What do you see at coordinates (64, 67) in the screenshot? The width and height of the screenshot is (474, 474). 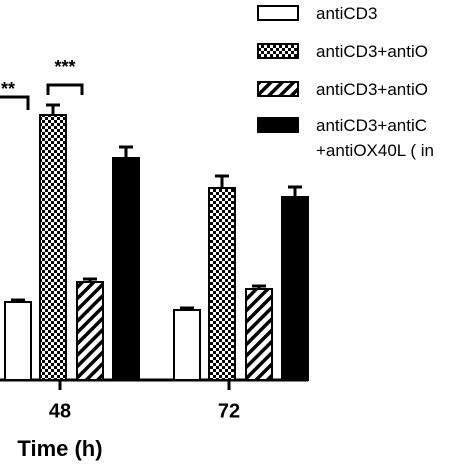 I see `significance-label: ***` at bounding box center [64, 67].